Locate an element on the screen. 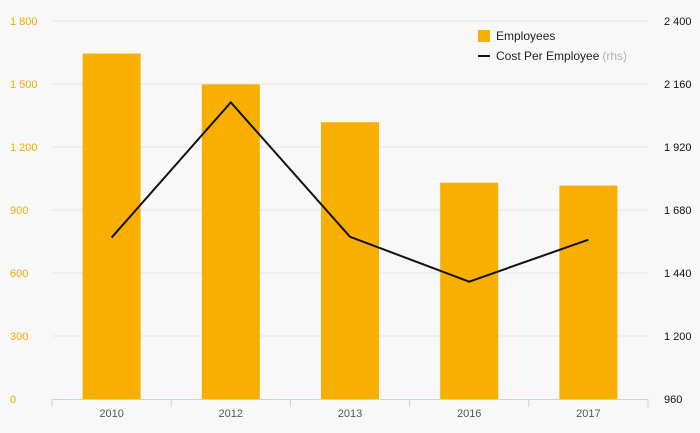 The height and width of the screenshot is (433, 700). legend-item-employees: Employees is located at coordinates (552, 36).